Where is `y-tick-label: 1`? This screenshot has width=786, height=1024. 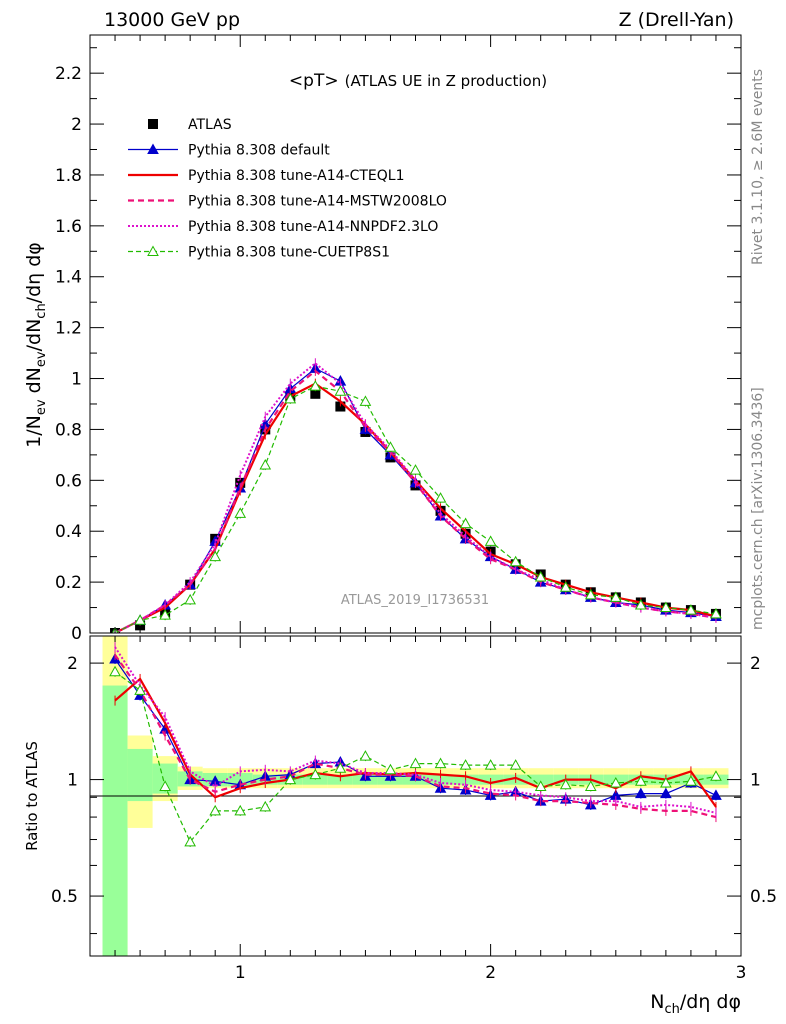
y-tick-label: 1 is located at coordinates (76, 380).